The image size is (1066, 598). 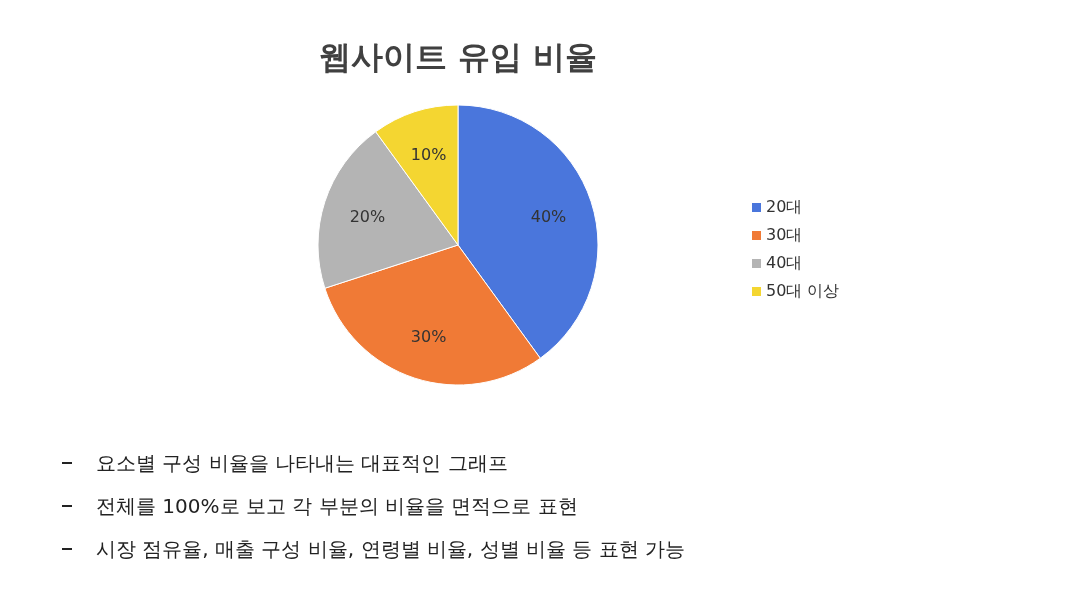 What do you see at coordinates (367, 216) in the screenshot?
I see `data-label: 20%` at bounding box center [367, 216].